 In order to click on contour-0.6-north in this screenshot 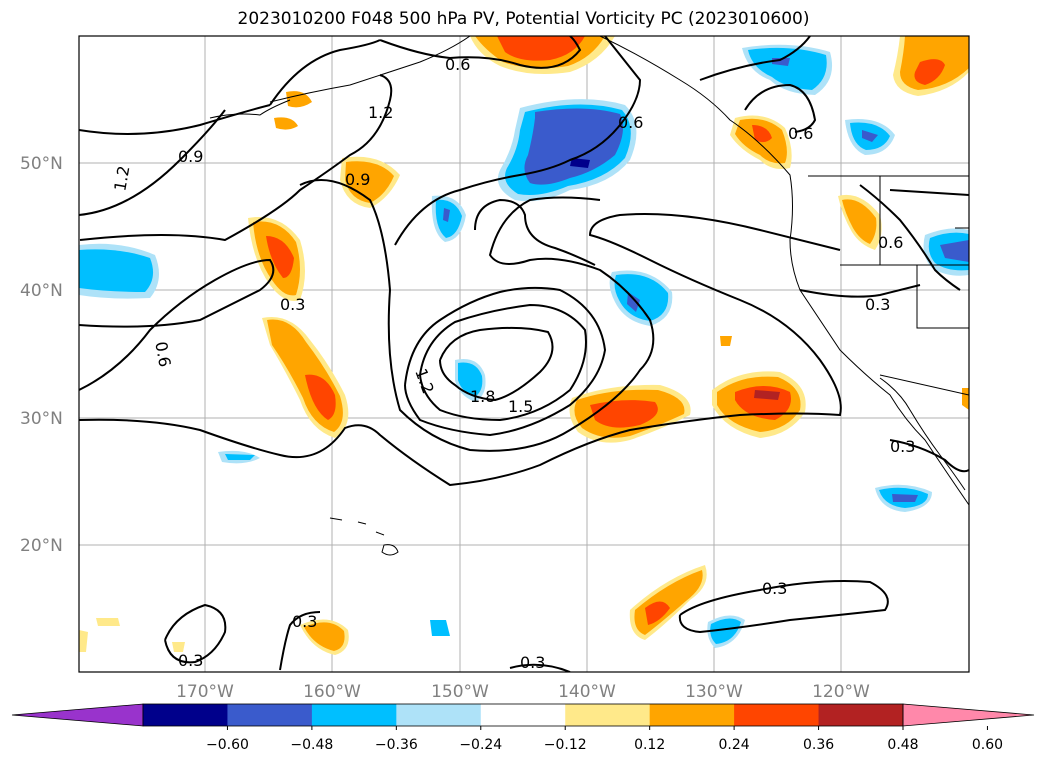, I will do `click(480, 52)`.